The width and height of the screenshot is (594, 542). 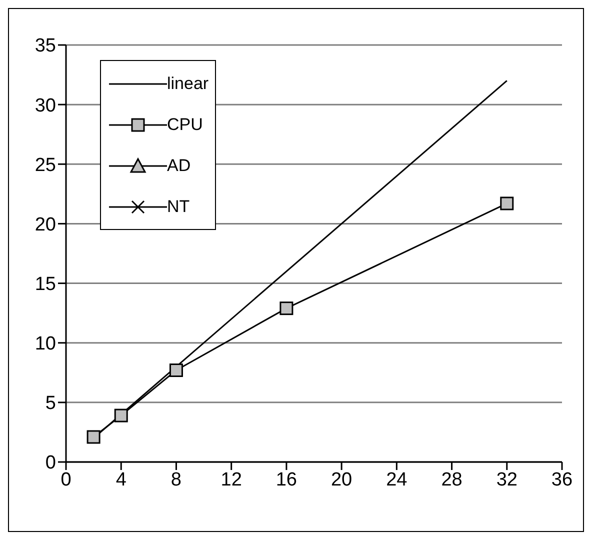 What do you see at coordinates (50, 403) in the screenshot?
I see `y-tick-label: 5` at bounding box center [50, 403].